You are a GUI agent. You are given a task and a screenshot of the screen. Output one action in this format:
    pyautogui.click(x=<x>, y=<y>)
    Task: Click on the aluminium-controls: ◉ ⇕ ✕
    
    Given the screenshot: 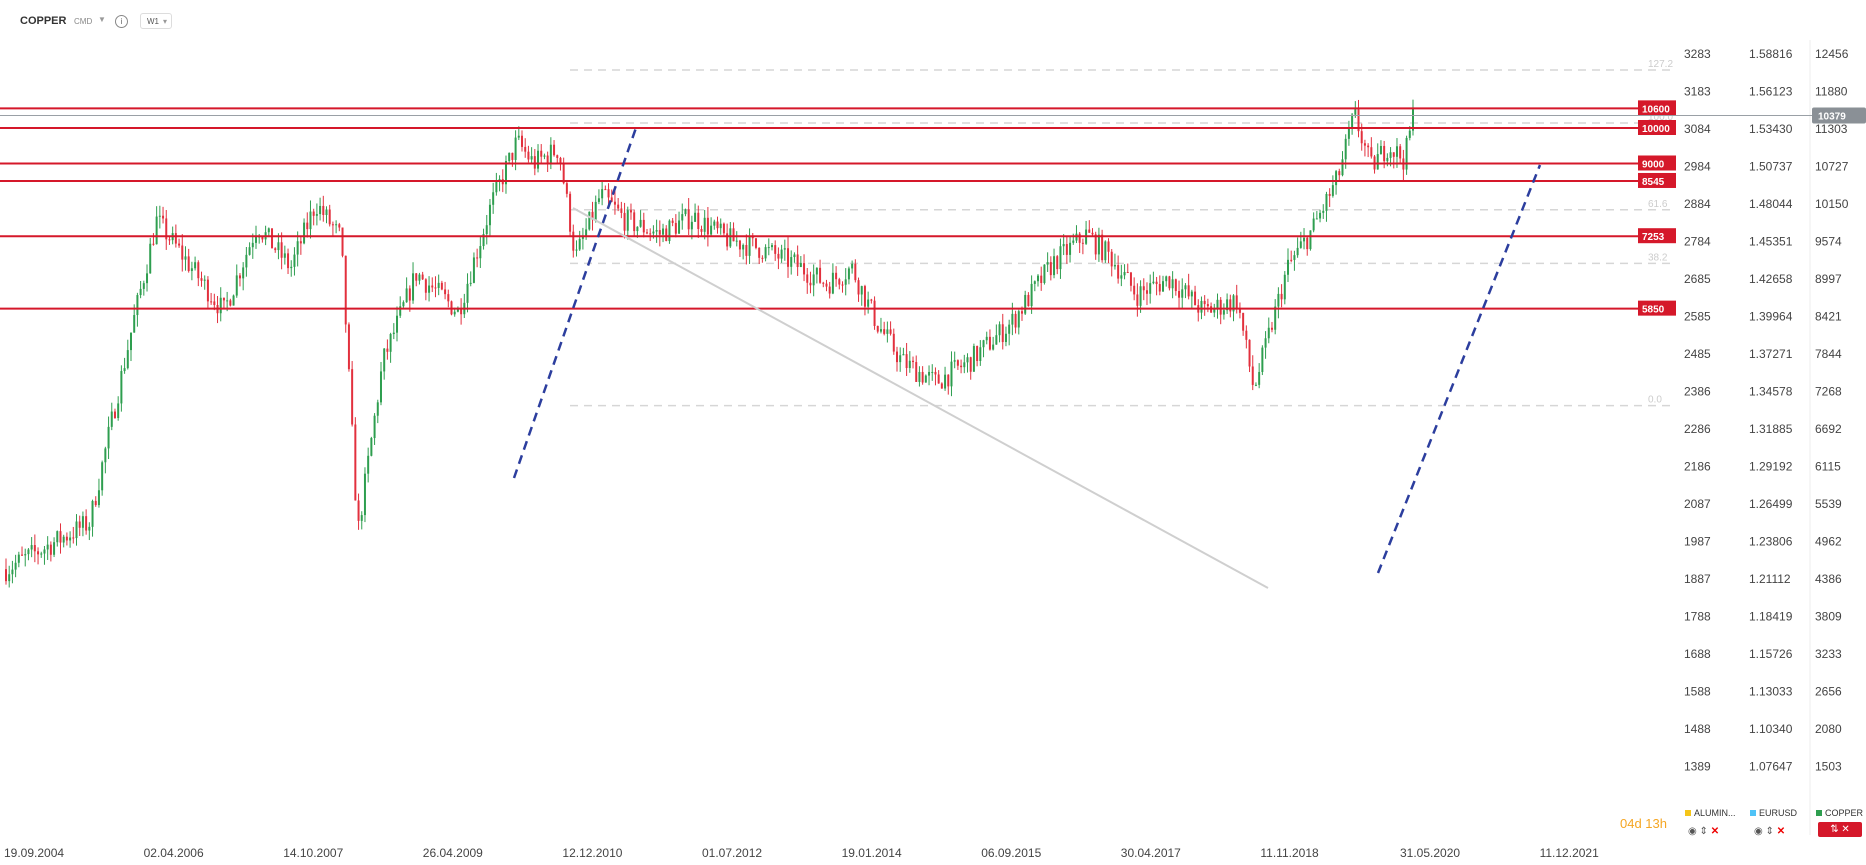 What is the action you would take?
    pyautogui.click(x=1703, y=831)
    